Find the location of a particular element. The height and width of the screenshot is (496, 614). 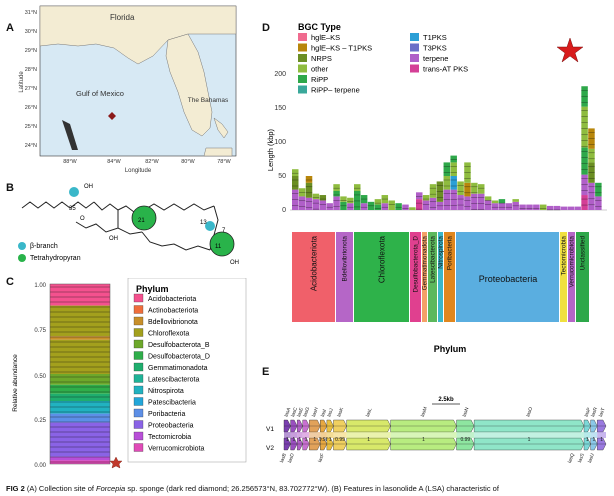

legend-label: Verrucomicrobiota is located at coordinates (176, 449).